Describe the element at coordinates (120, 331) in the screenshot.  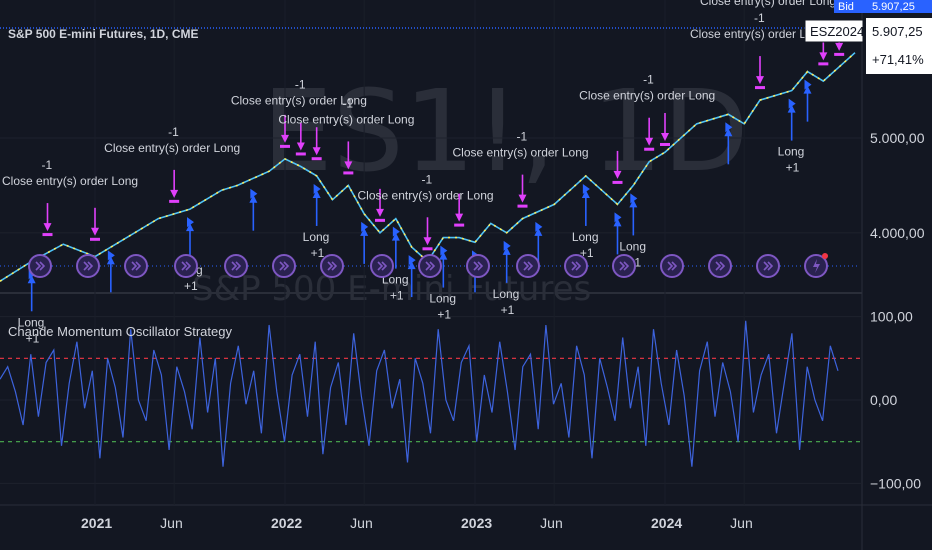
I see `indicator-title: Chande Momentum Oscillator Strategy` at that location.